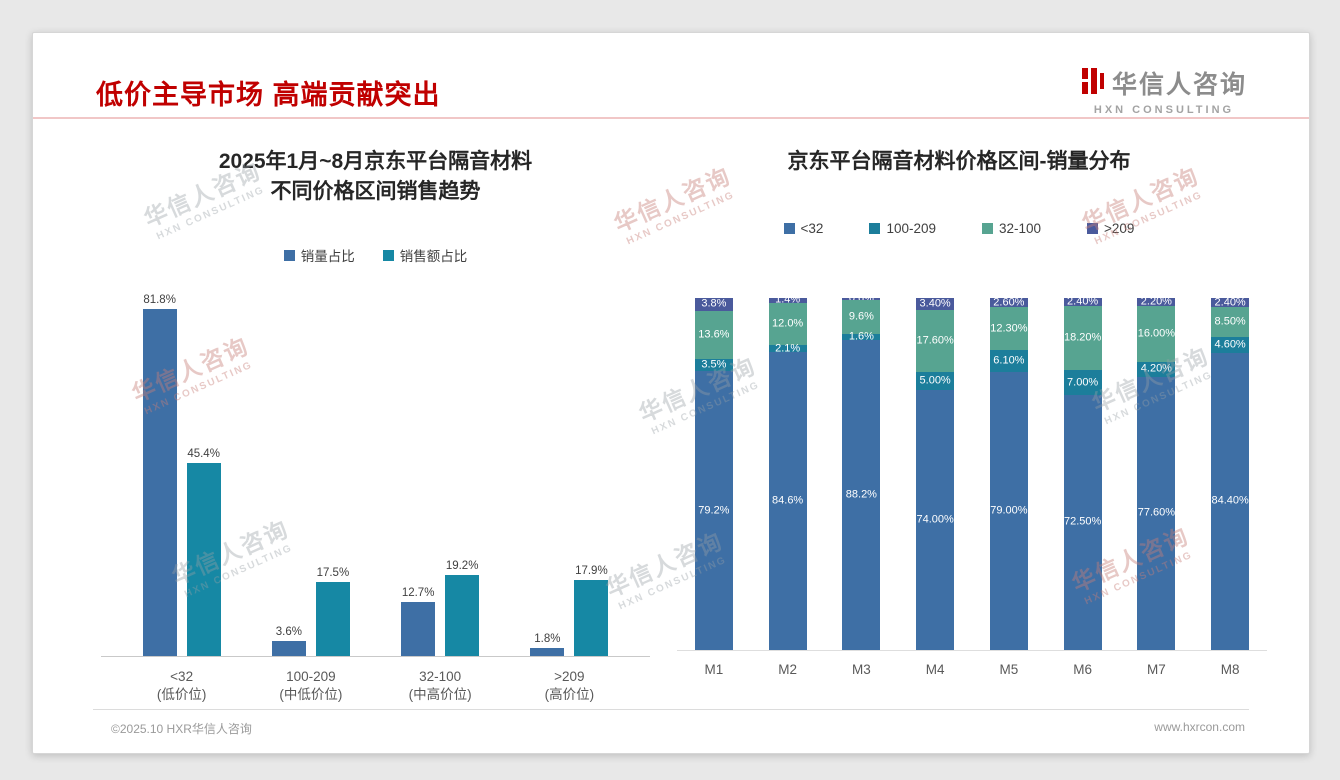  I want to click on bar-segment: 16.00%, so click(1156, 334).